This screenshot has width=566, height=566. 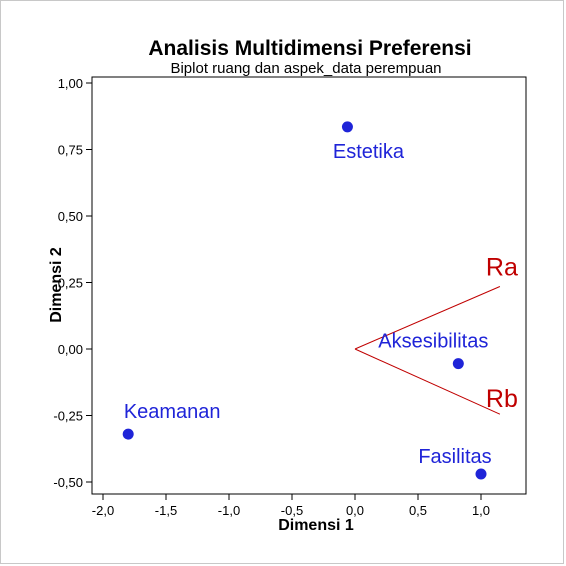 What do you see at coordinates (427, 381) in the screenshot?
I see `vector-line-rb` at bounding box center [427, 381].